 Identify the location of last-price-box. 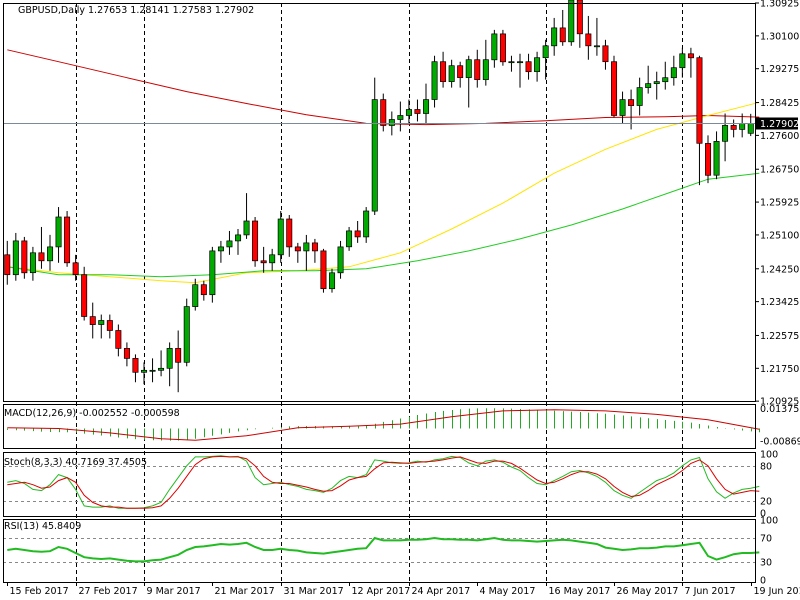
(777, 123).